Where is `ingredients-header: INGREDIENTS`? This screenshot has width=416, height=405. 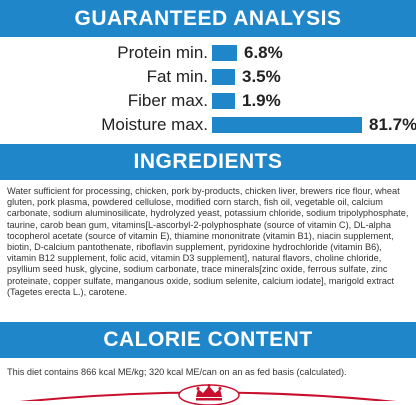
ingredients-header: INGREDIENTS is located at coordinates (208, 162).